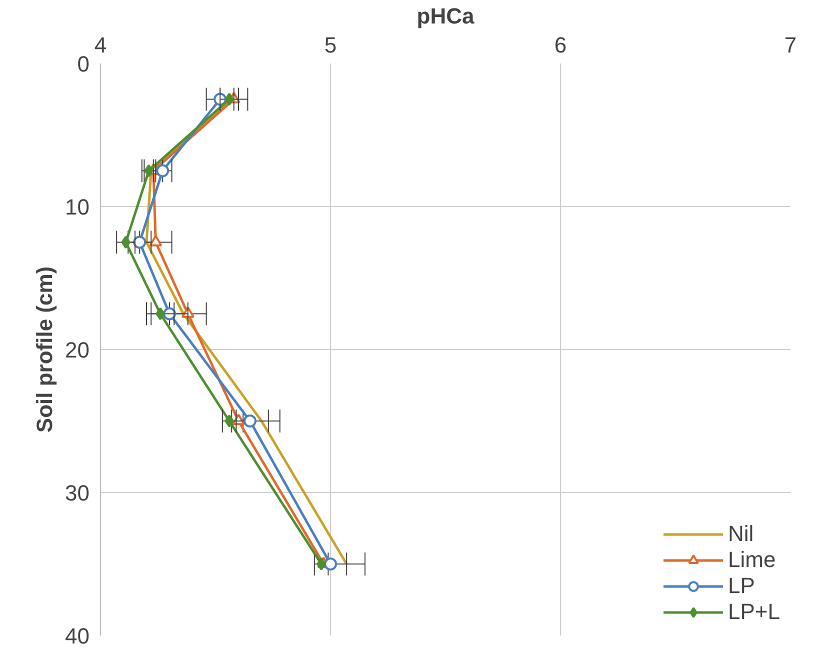 This screenshot has width=829, height=669. I want to click on y-tick-label: 0, so click(83, 64).